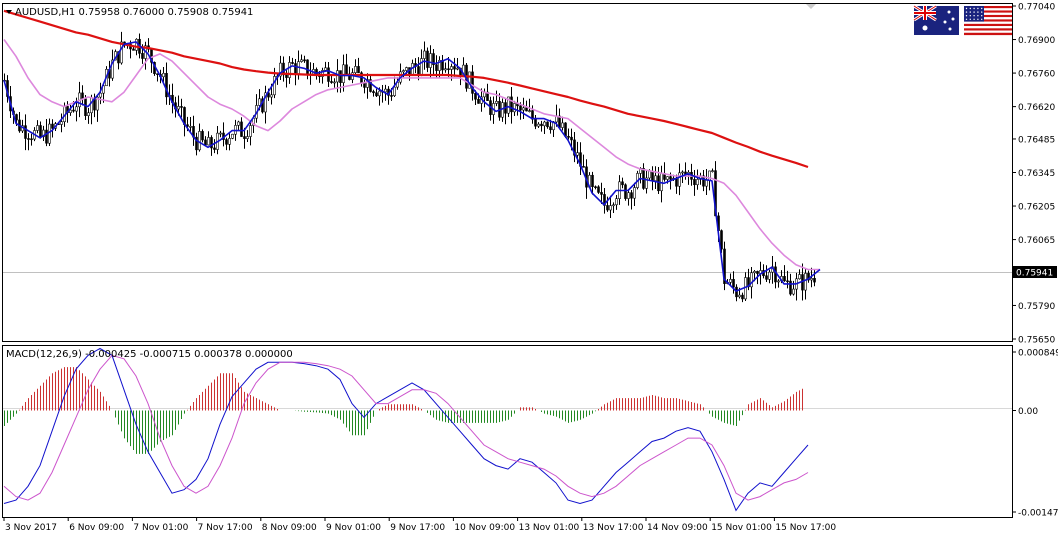 Image resolution: width=1058 pixels, height=543 pixels. I want to click on australia-flag-icon, so click(936, 19).